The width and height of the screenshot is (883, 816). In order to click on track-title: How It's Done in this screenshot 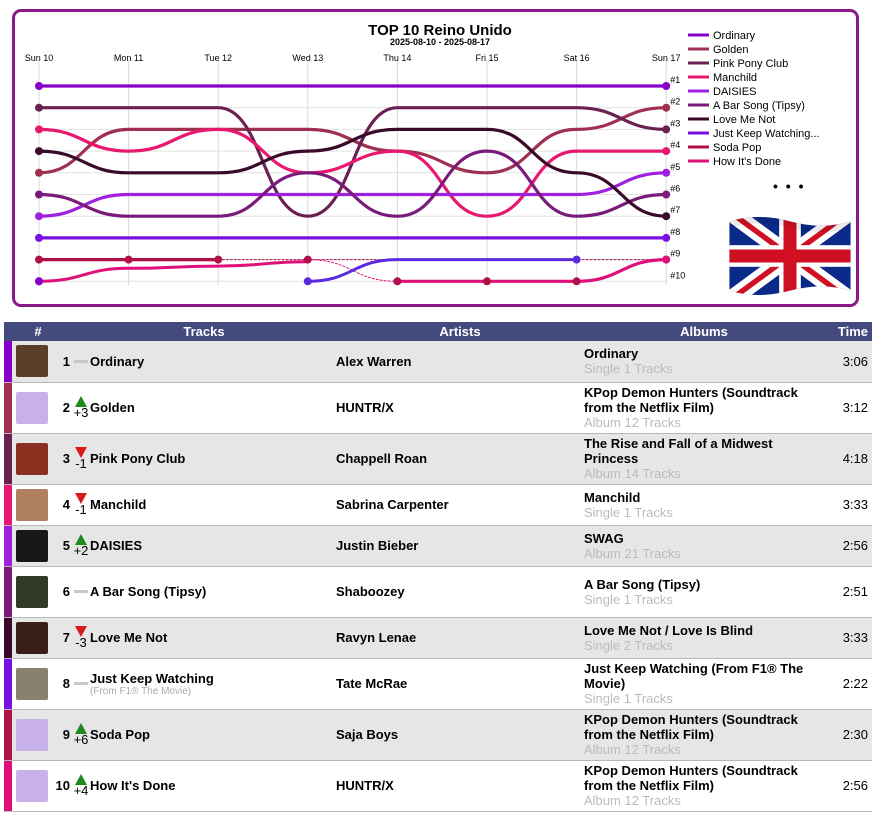, I will do `click(133, 785)`.